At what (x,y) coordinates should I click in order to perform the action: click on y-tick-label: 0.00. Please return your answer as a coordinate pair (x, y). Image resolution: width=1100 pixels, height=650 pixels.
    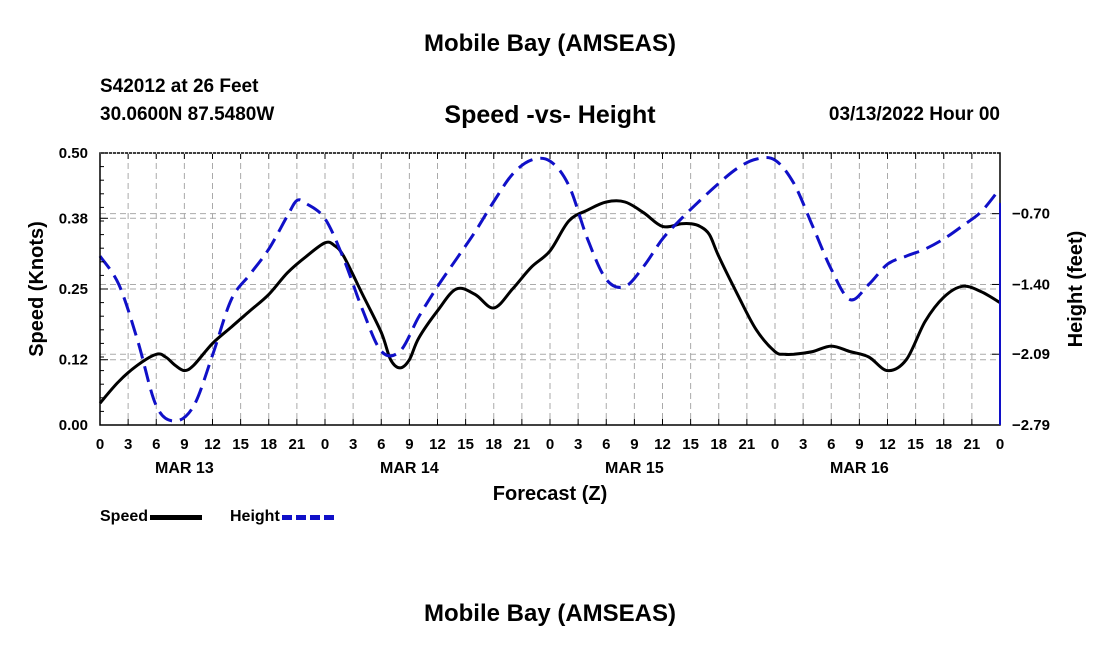
    Looking at the image, I should click on (73, 425).